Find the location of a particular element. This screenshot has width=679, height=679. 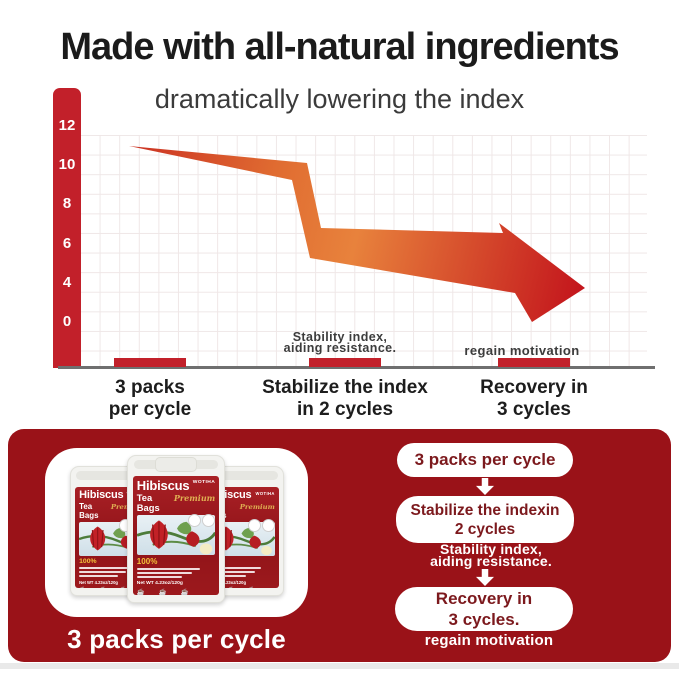

chart-annotation: regain motivation is located at coordinates (522, 350).